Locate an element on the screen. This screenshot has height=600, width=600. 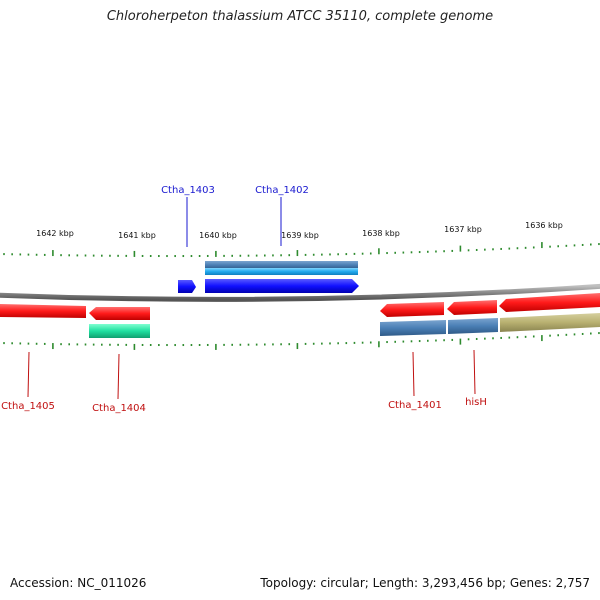
tick-label: 1638 kbp is located at coordinates (381, 233).